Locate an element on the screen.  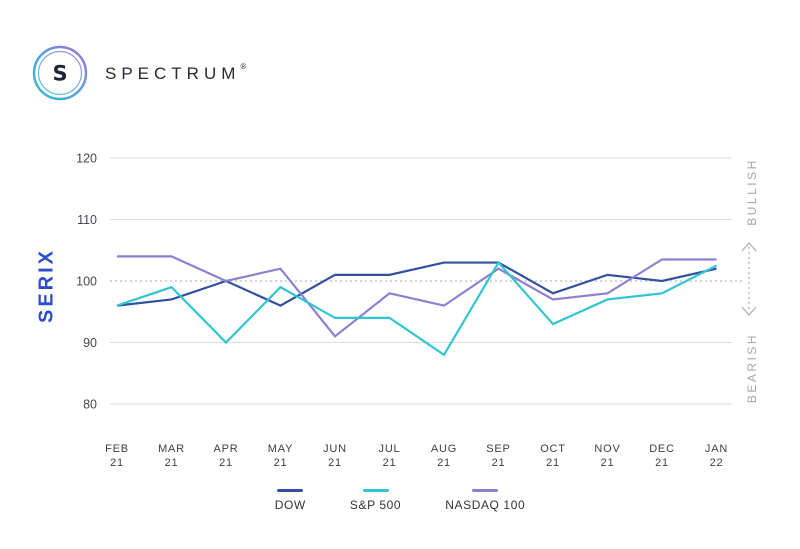
x-tick-jul-21: JUL 21 is located at coordinates (390, 456).